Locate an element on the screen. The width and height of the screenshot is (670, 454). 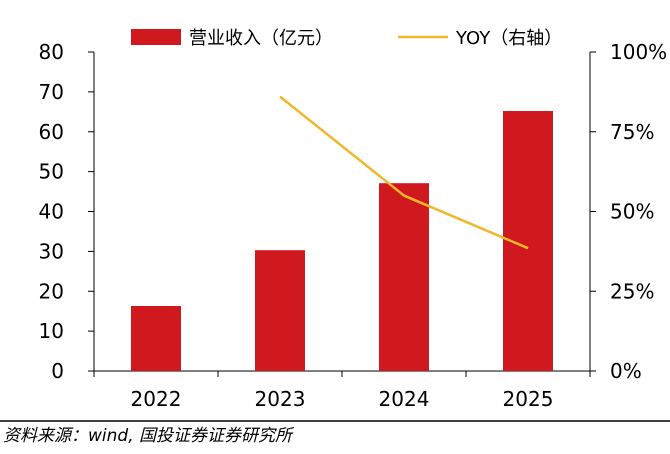
left-tick-label: 50 is located at coordinates (51, 172).